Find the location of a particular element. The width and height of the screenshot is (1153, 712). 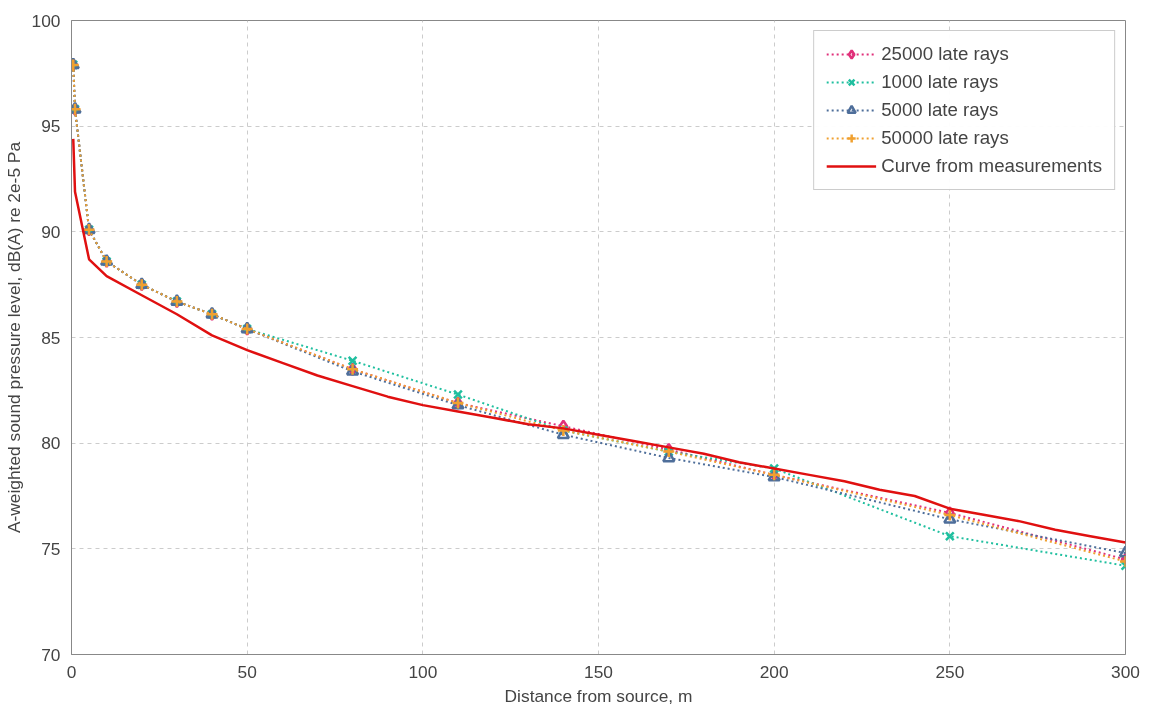

legend-label: 1000 late rays is located at coordinates (940, 82).